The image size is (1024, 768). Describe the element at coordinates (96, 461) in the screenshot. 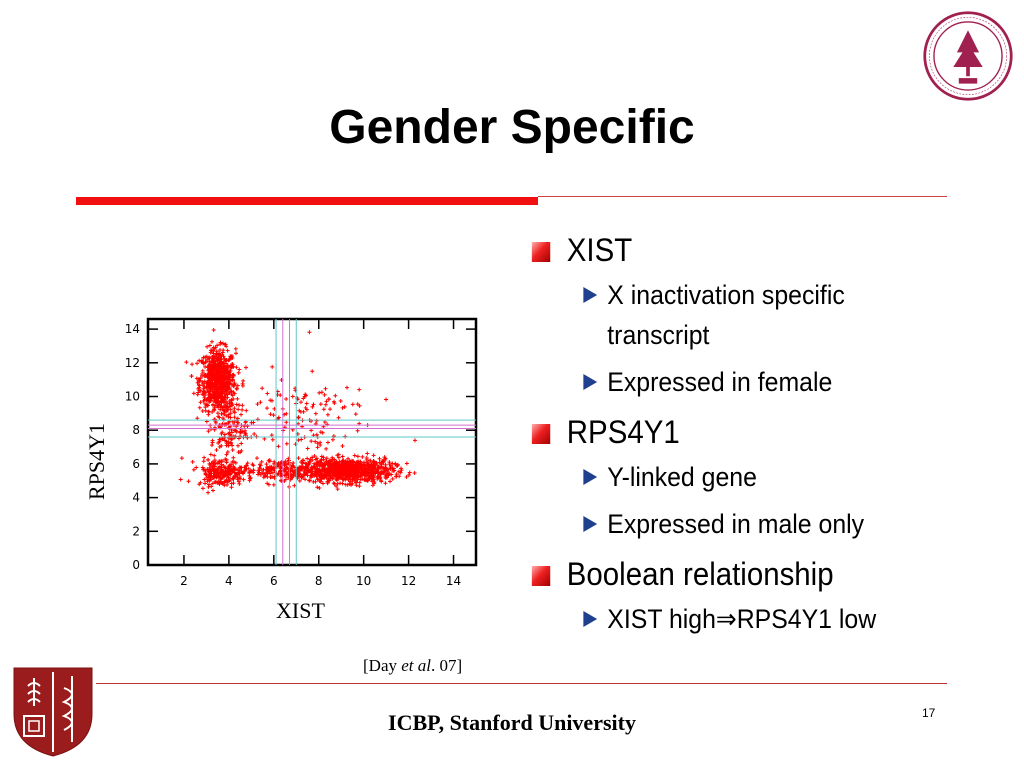

I see `y-axis-label: RPS4Y1` at that location.